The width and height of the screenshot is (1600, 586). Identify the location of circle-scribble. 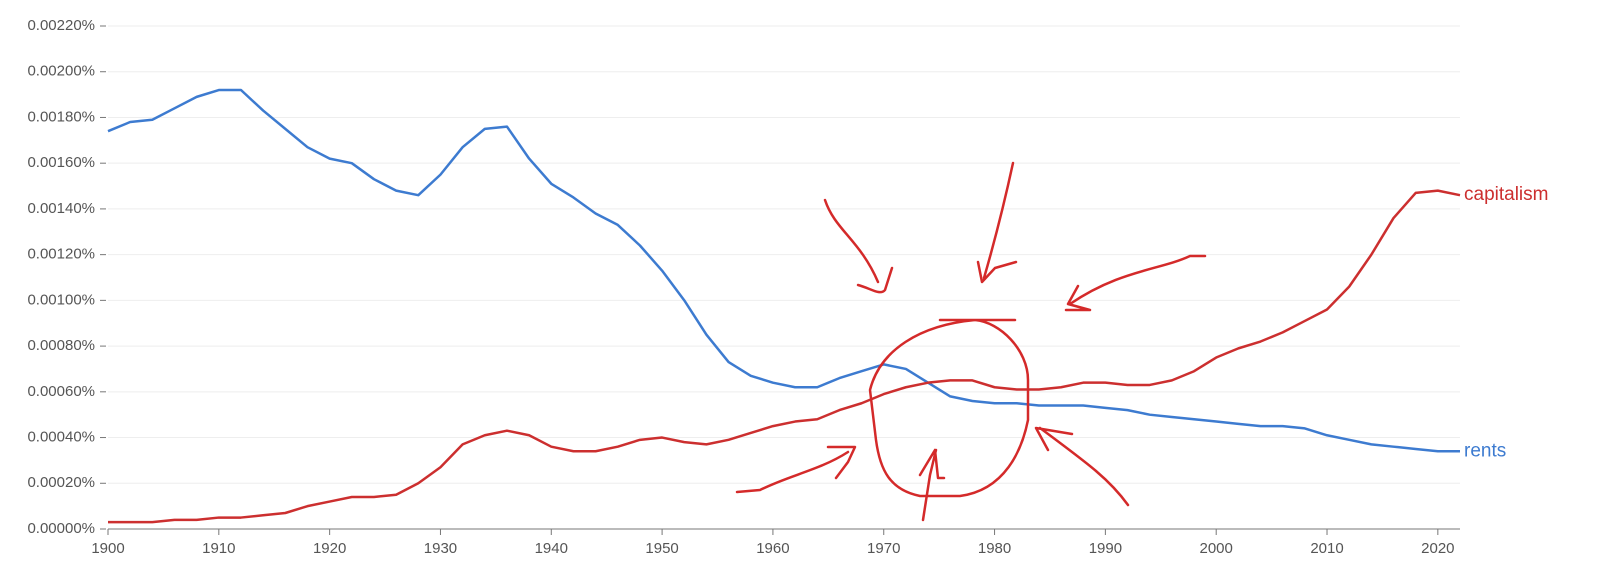
(949, 408).